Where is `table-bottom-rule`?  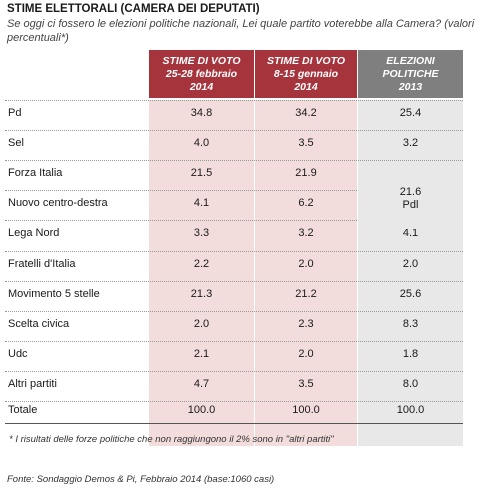
table-bottom-rule is located at coordinates (234, 423).